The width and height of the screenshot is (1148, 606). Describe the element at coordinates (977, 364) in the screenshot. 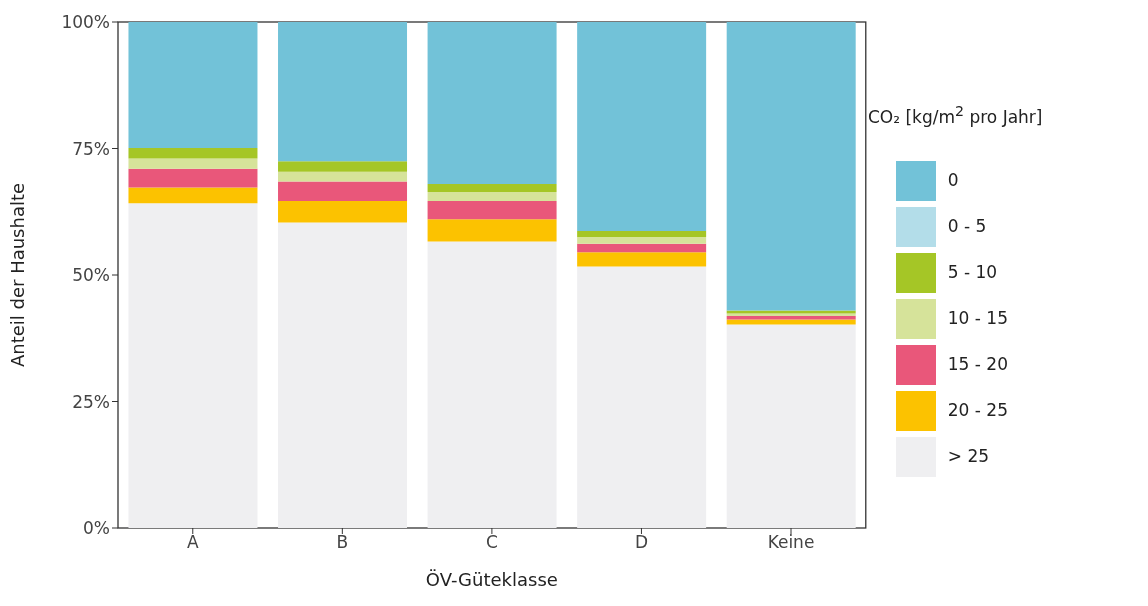

I see `legend-label: 15 - 20` at that location.